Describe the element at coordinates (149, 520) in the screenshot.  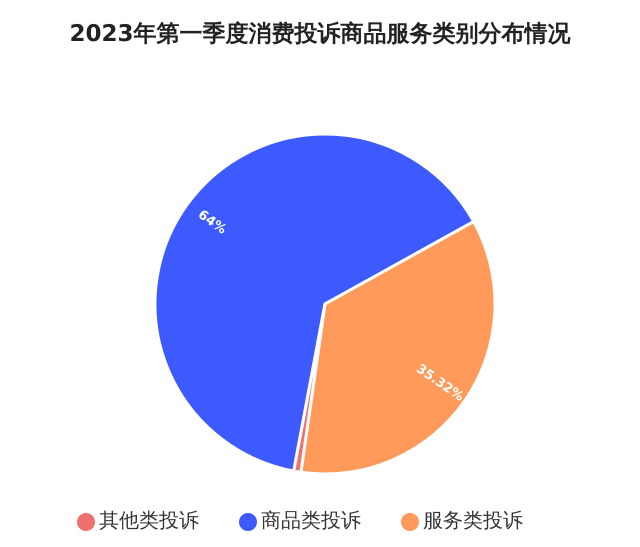
I see `legend-label: 其他类投诉` at that location.